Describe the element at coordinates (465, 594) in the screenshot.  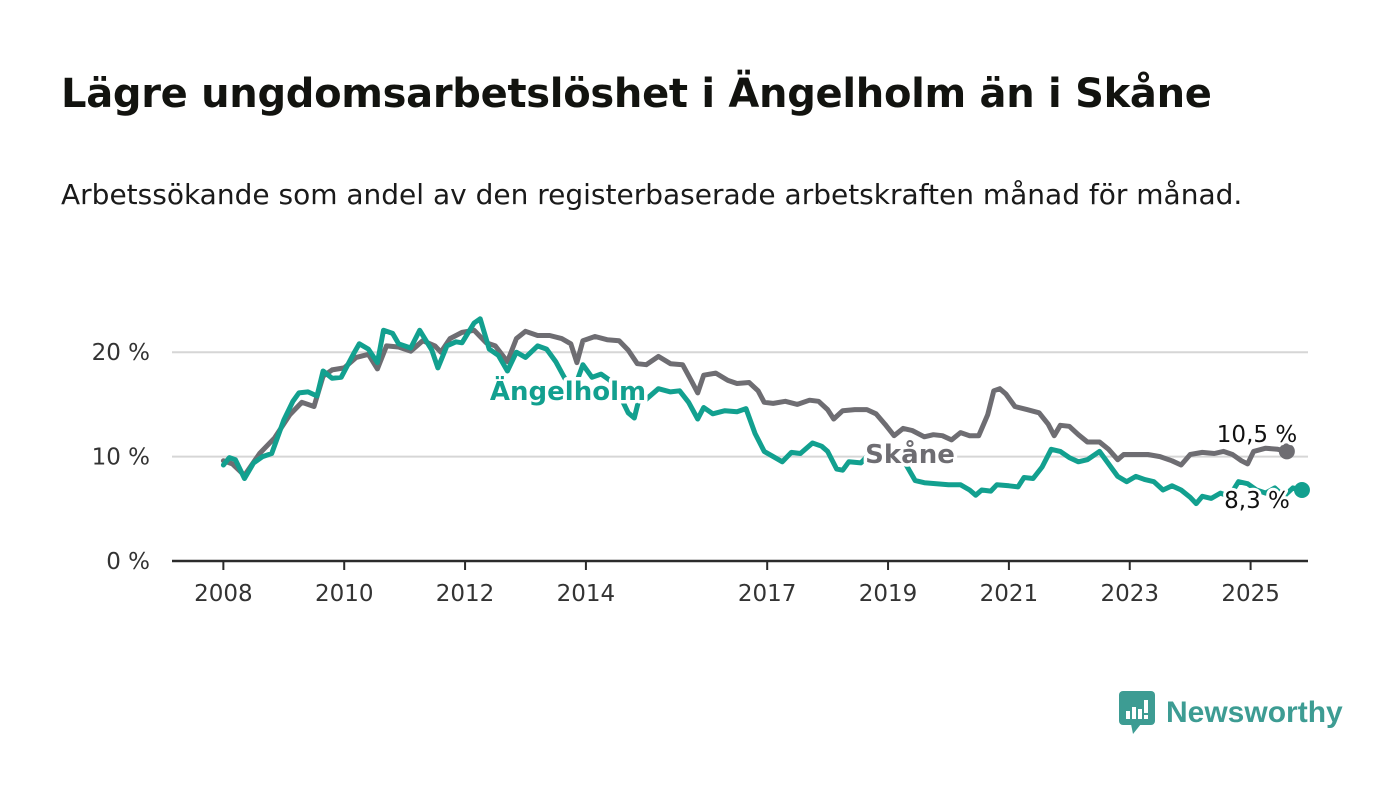
I see `x-tick-label: 2012` at that location.